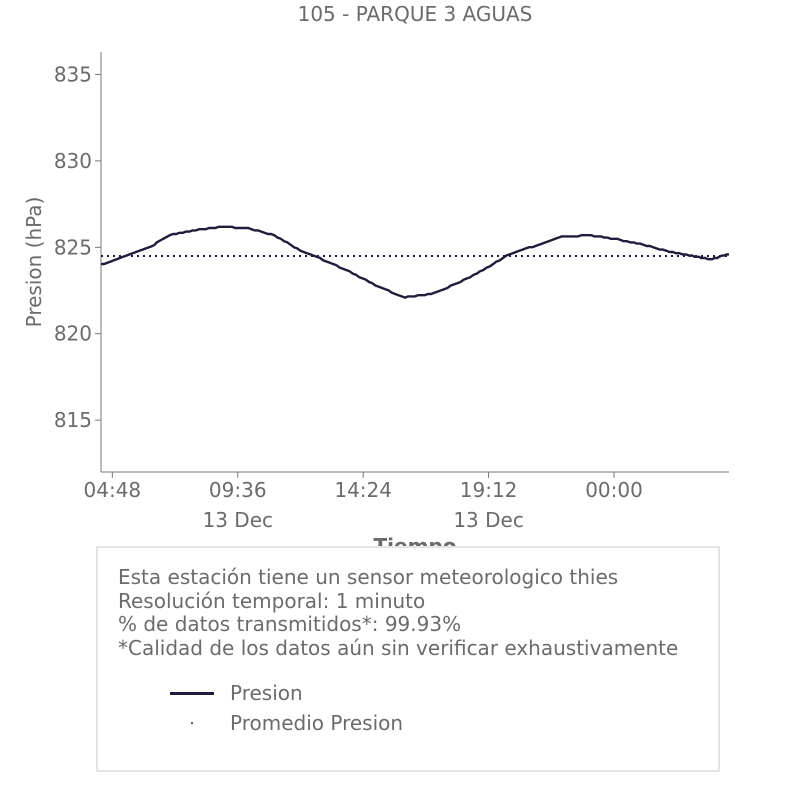 The image size is (806, 806). Describe the element at coordinates (415, 14) in the screenshot. I see `chart-title: 105 - PARQUE 3 AGUAS` at that location.